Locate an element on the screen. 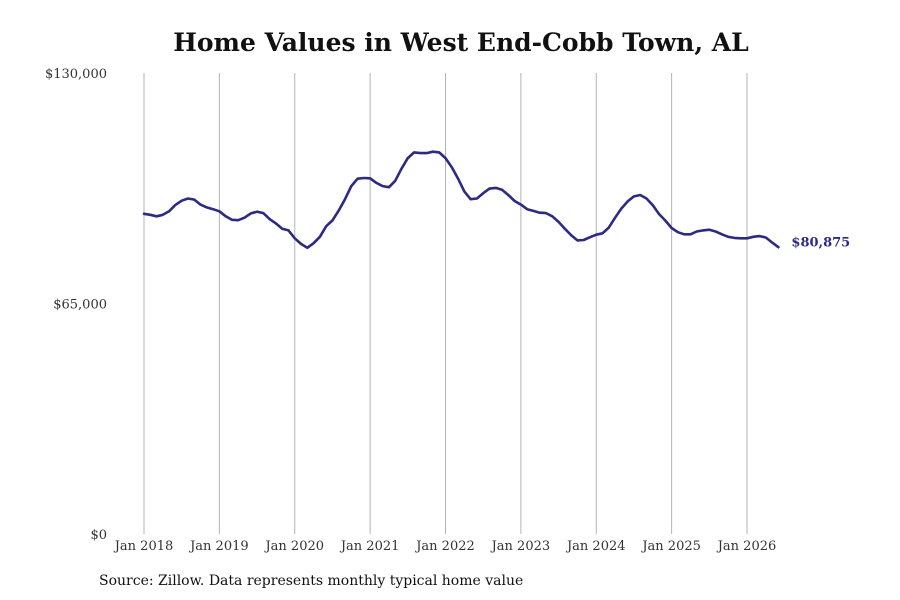 The width and height of the screenshot is (900, 600). chart-title: Home Values in West End-Cobb Town, AL is located at coordinates (461, 42).